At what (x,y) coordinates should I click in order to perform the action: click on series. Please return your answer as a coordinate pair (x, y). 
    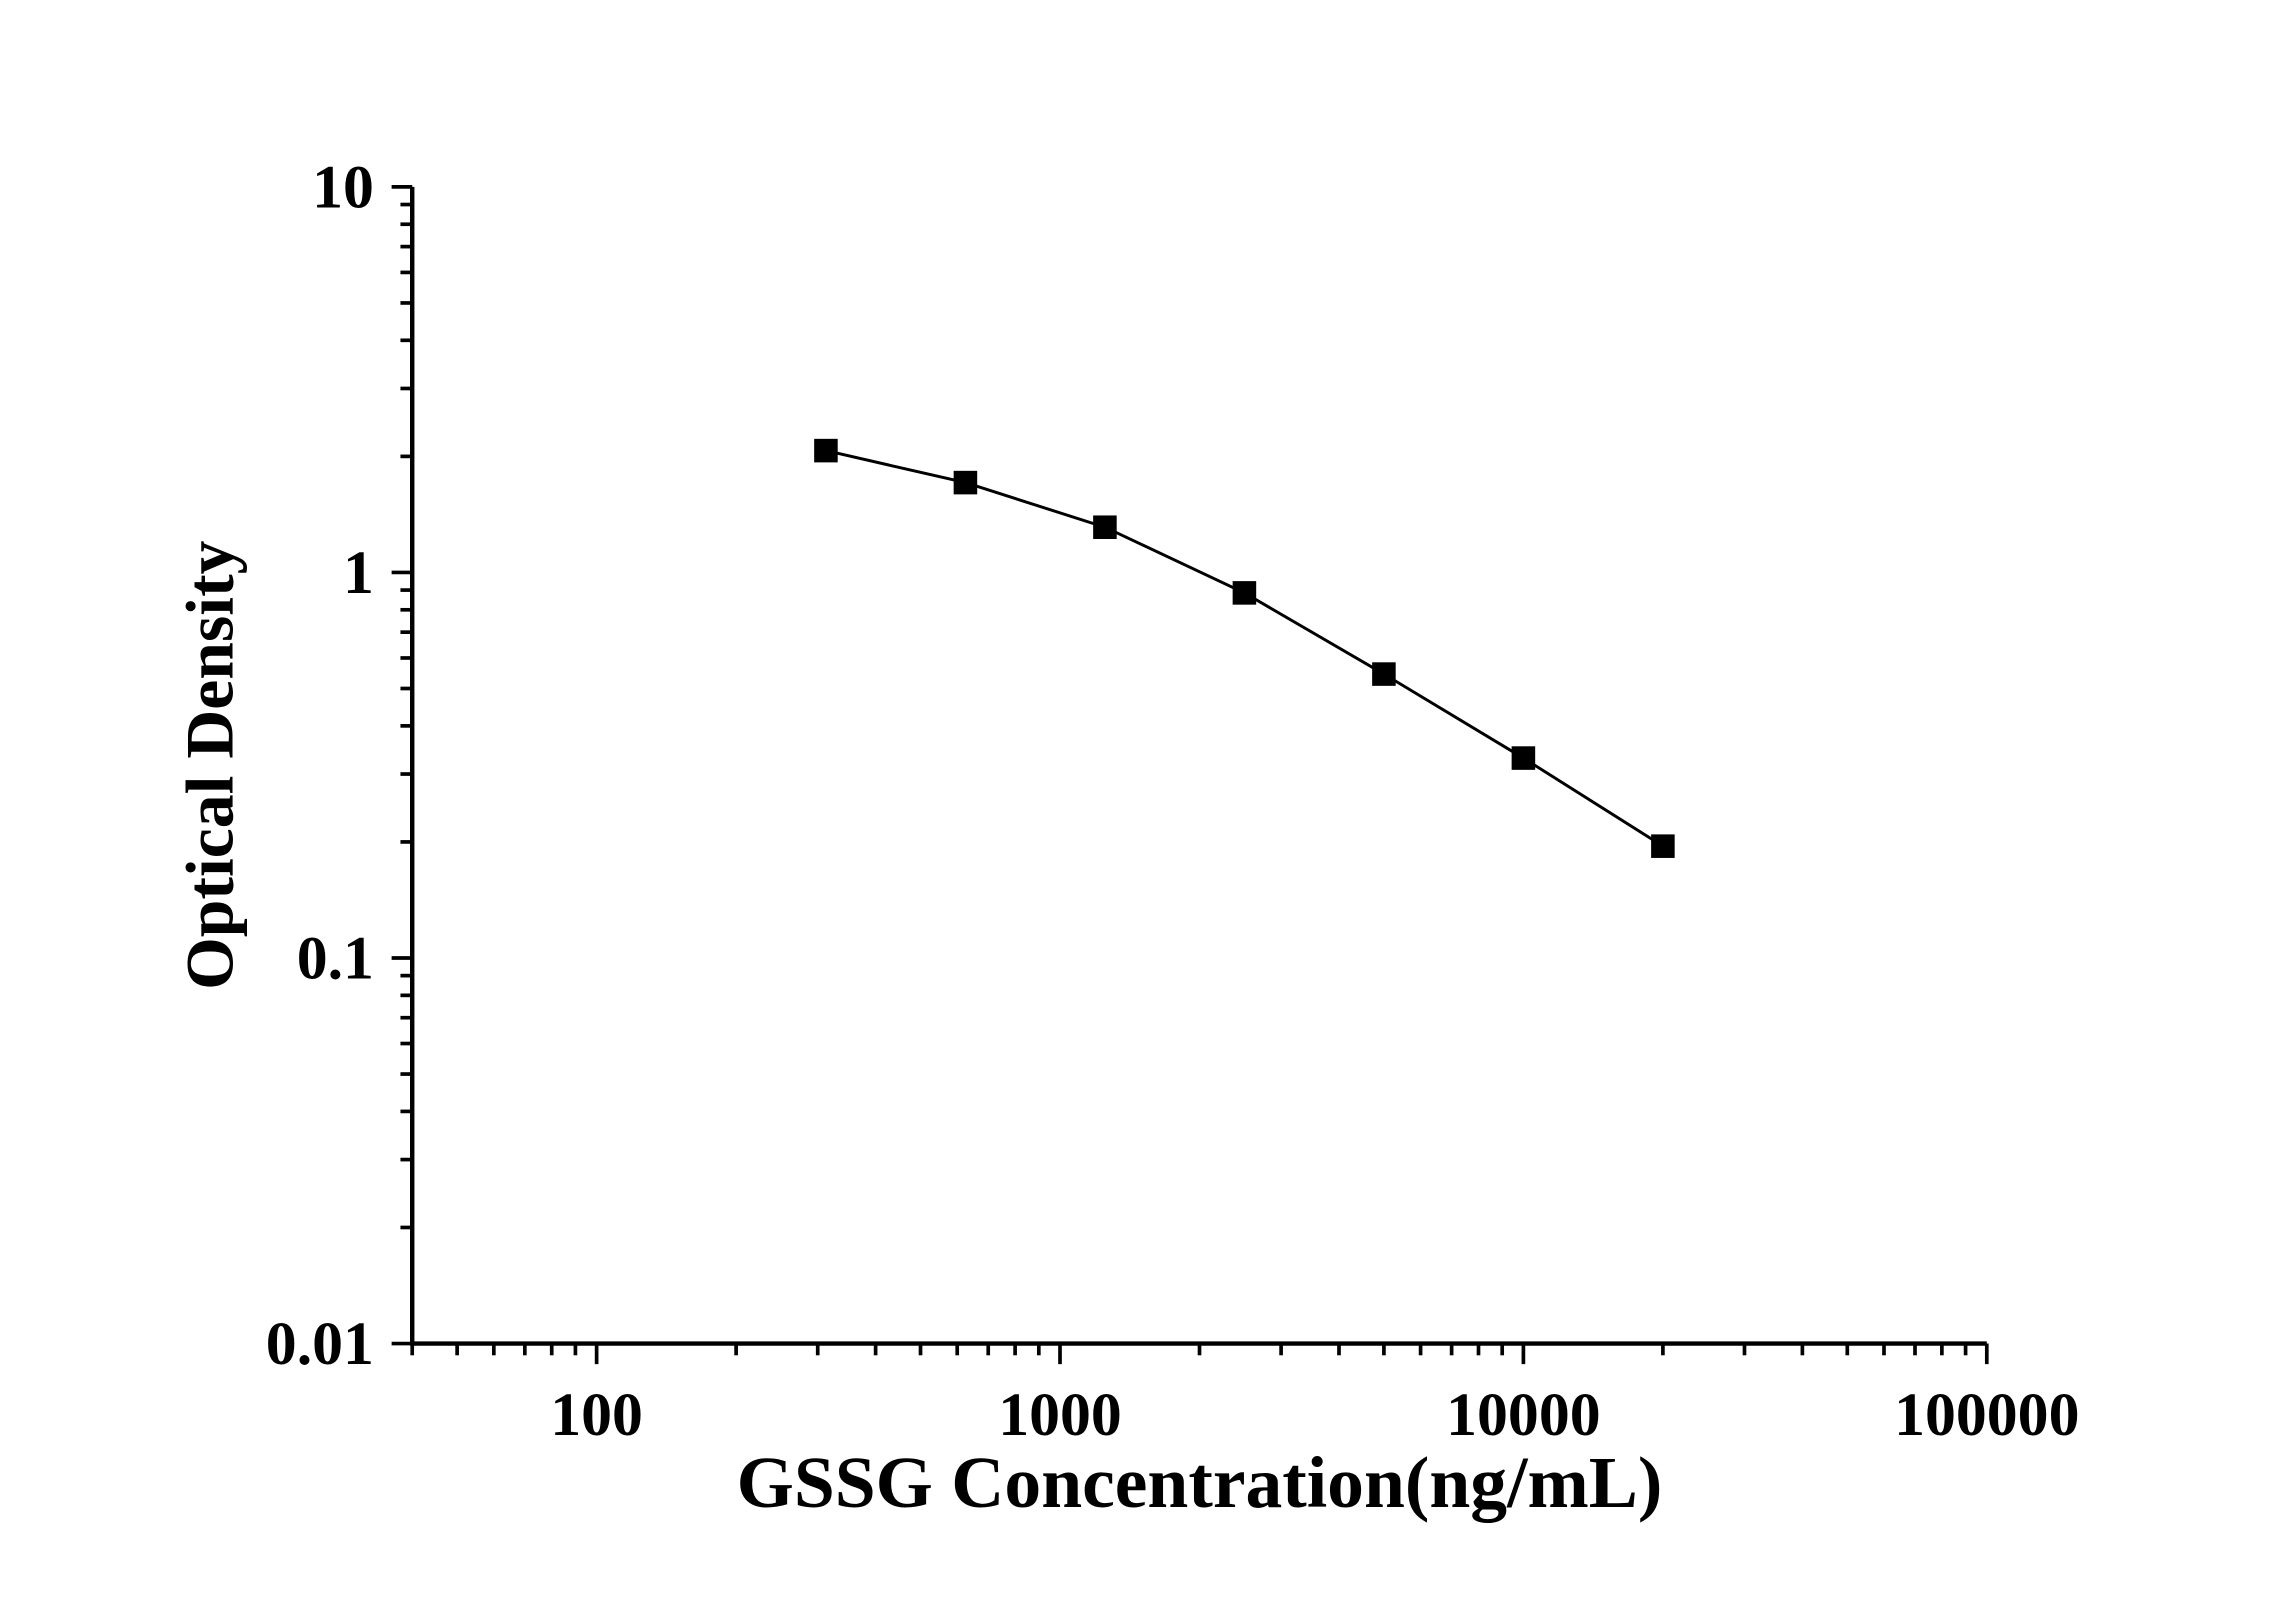
    Looking at the image, I should click on (1244, 648).